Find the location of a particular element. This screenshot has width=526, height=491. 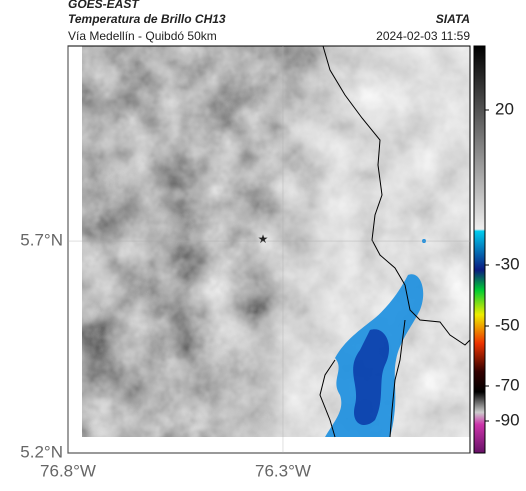

star-marker: ★ is located at coordinates (263, 239).